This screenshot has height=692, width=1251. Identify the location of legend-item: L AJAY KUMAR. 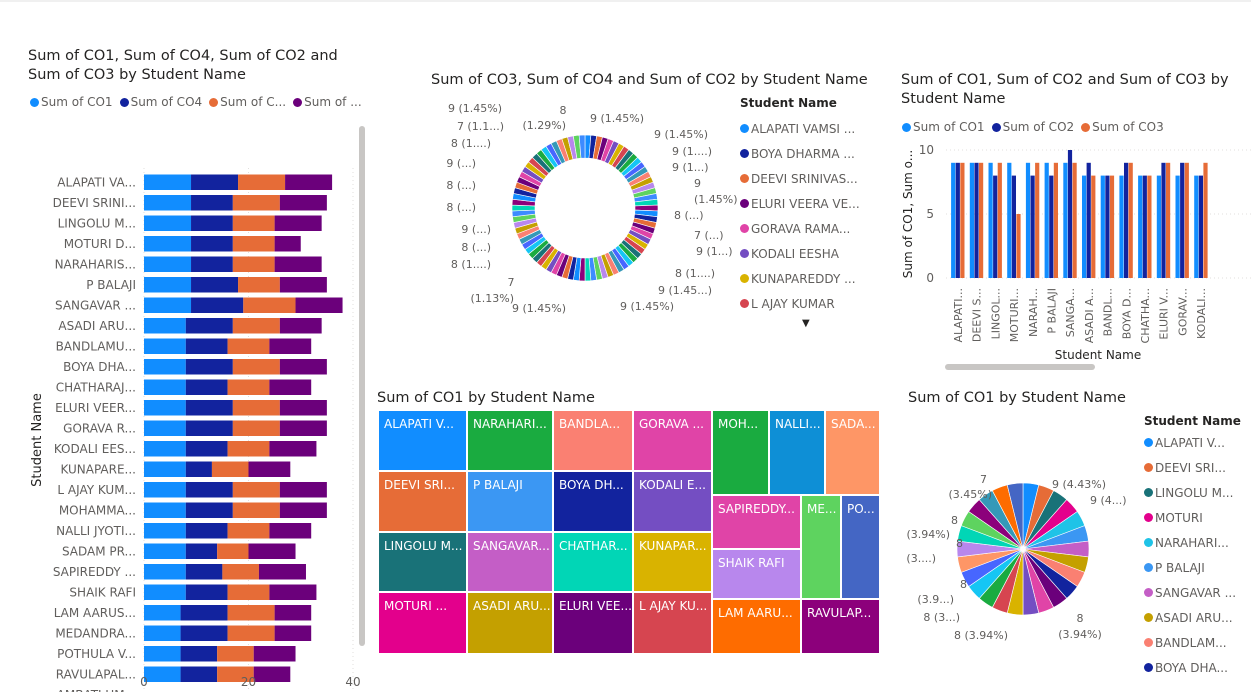
(800, 303).